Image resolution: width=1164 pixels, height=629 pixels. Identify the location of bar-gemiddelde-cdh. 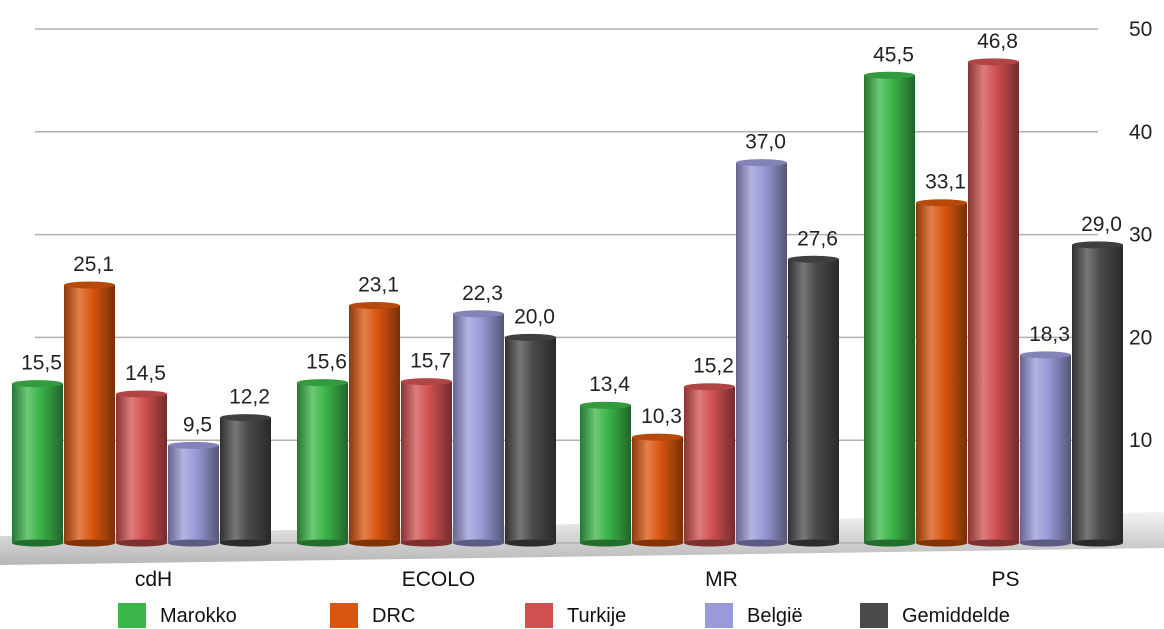
(245, 480).